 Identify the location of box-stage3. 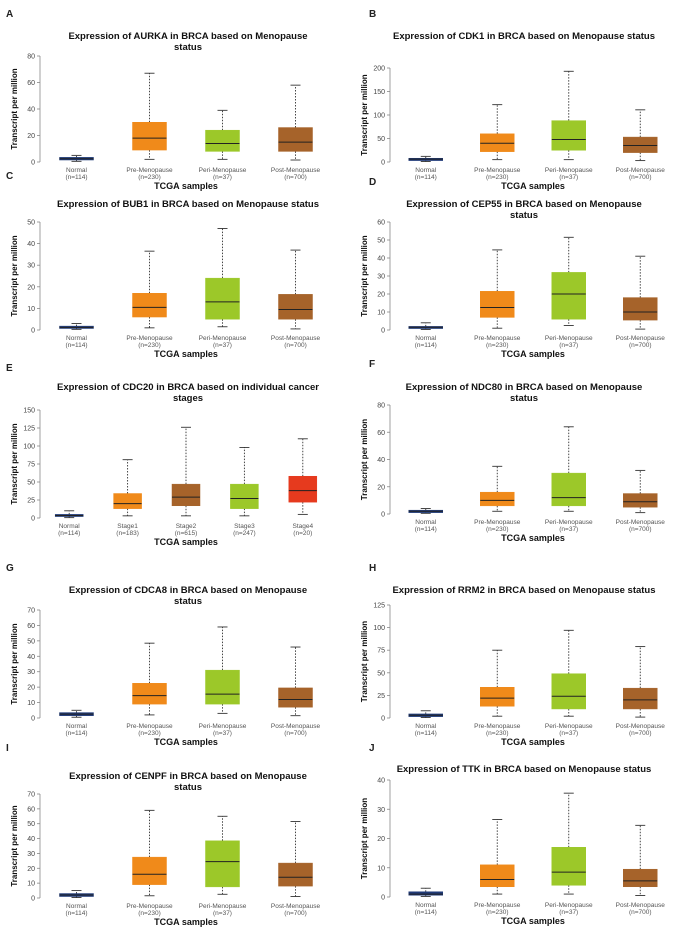
(244, 481).